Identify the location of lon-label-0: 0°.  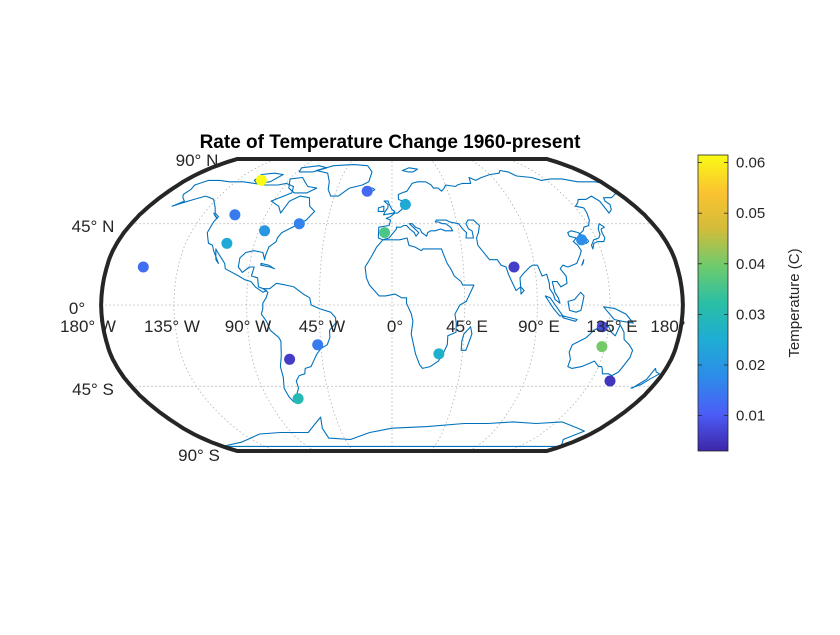
(395, 326).